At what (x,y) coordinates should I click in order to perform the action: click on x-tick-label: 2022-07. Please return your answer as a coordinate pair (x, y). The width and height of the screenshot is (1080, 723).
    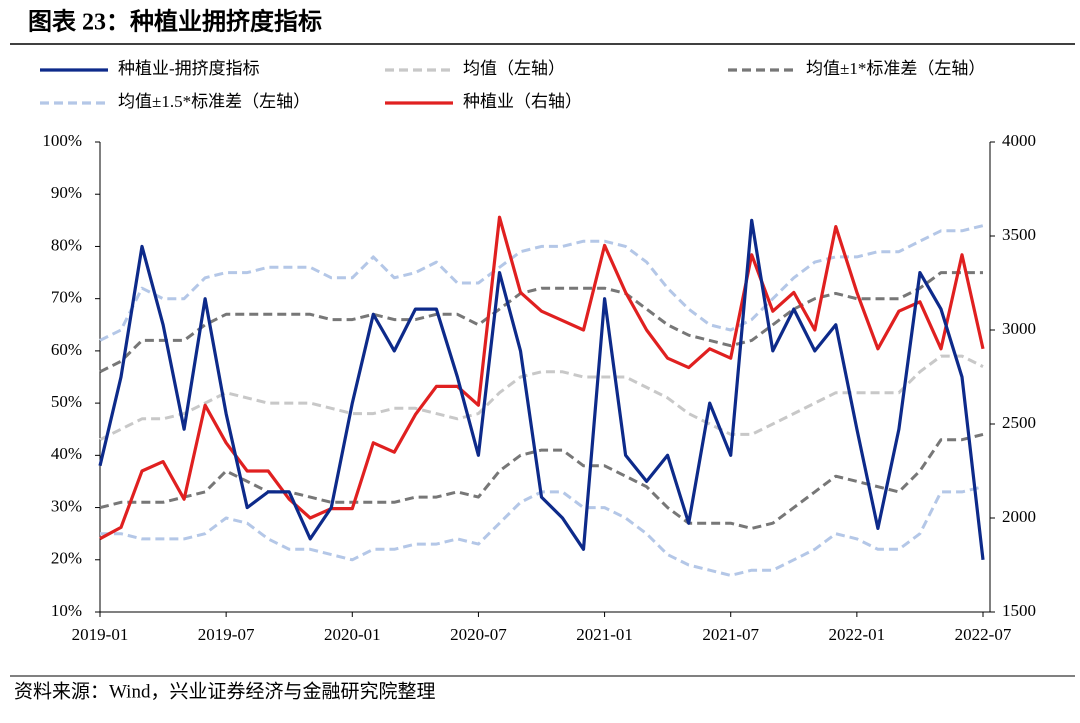
    Looking at the image, I should click on (983, 634).